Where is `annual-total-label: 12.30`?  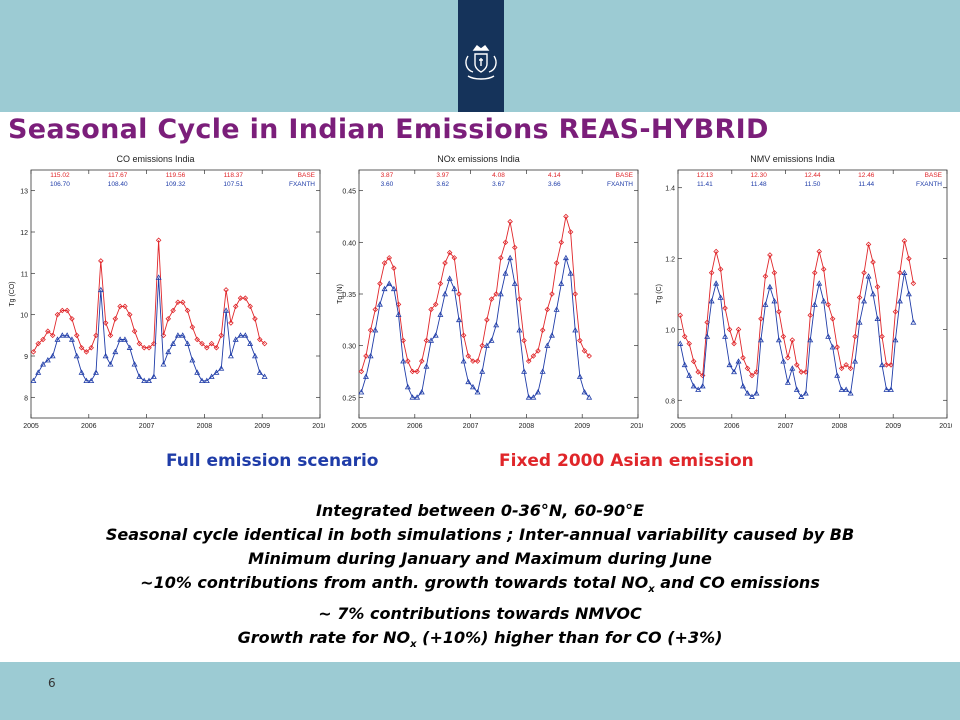
annual-total-label: 12.30 is located at coordinates (759, 175).